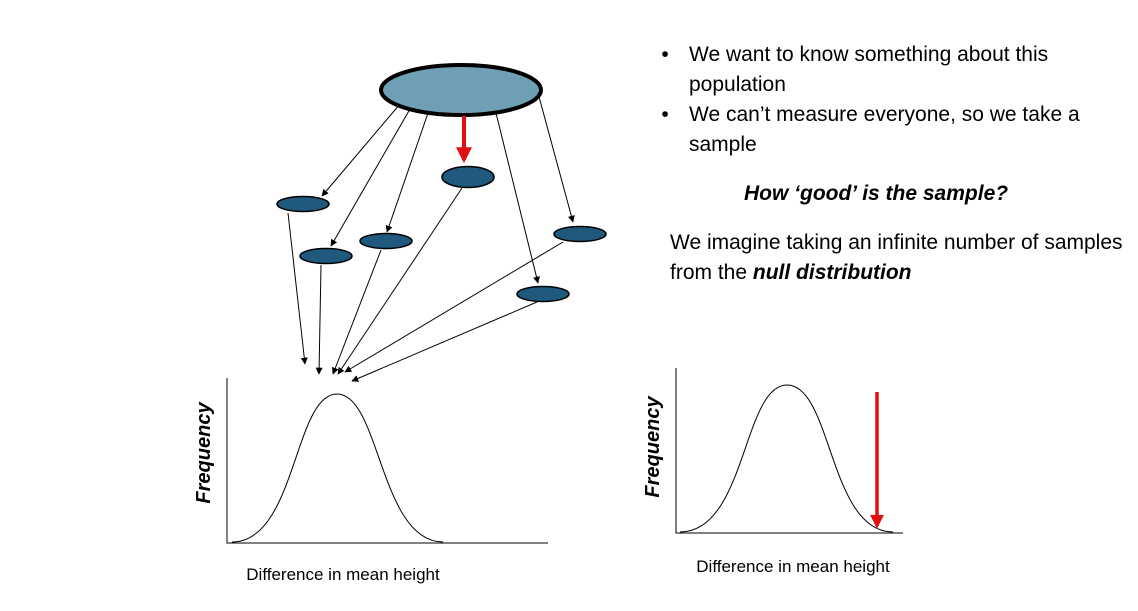 This screenshot has width=1138, height=611. I want to click on left-axes, so click(387, 461).